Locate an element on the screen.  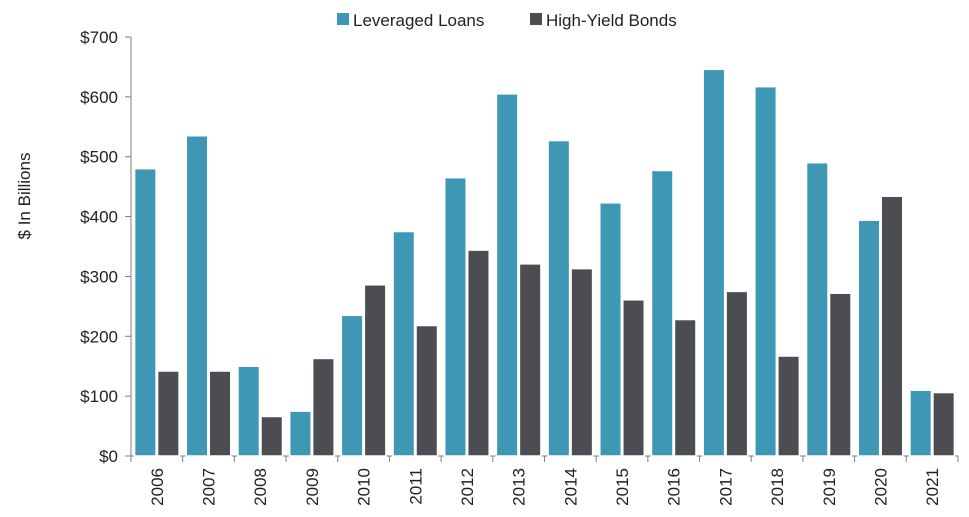
bar-leveraged-loans-2018 is located at coordinates (766, 271).